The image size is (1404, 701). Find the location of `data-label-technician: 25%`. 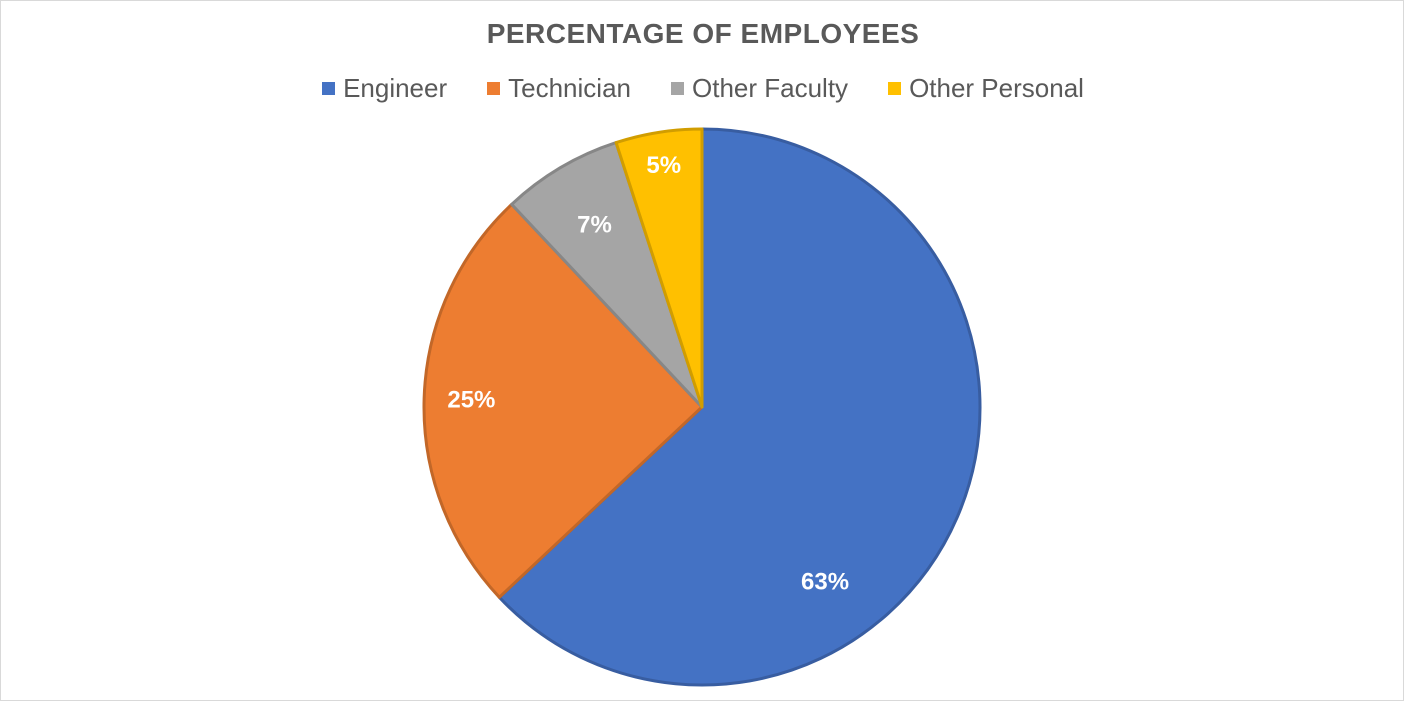

data-label-technician: 25% is located at coordinates (471, 399).